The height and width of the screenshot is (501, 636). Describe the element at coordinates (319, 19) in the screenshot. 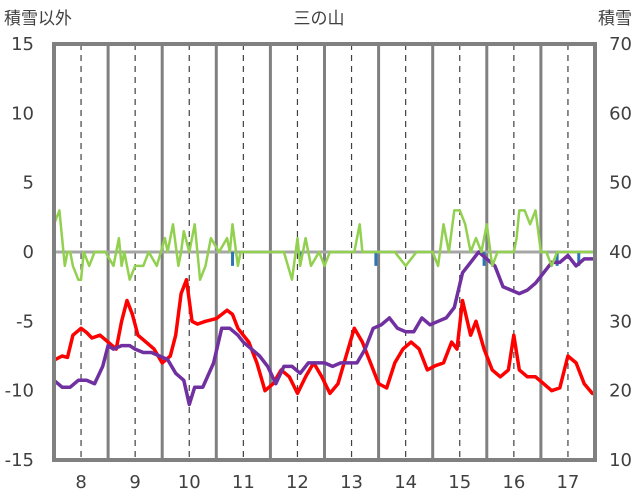

I see `chart-title: 三の山` at that location.